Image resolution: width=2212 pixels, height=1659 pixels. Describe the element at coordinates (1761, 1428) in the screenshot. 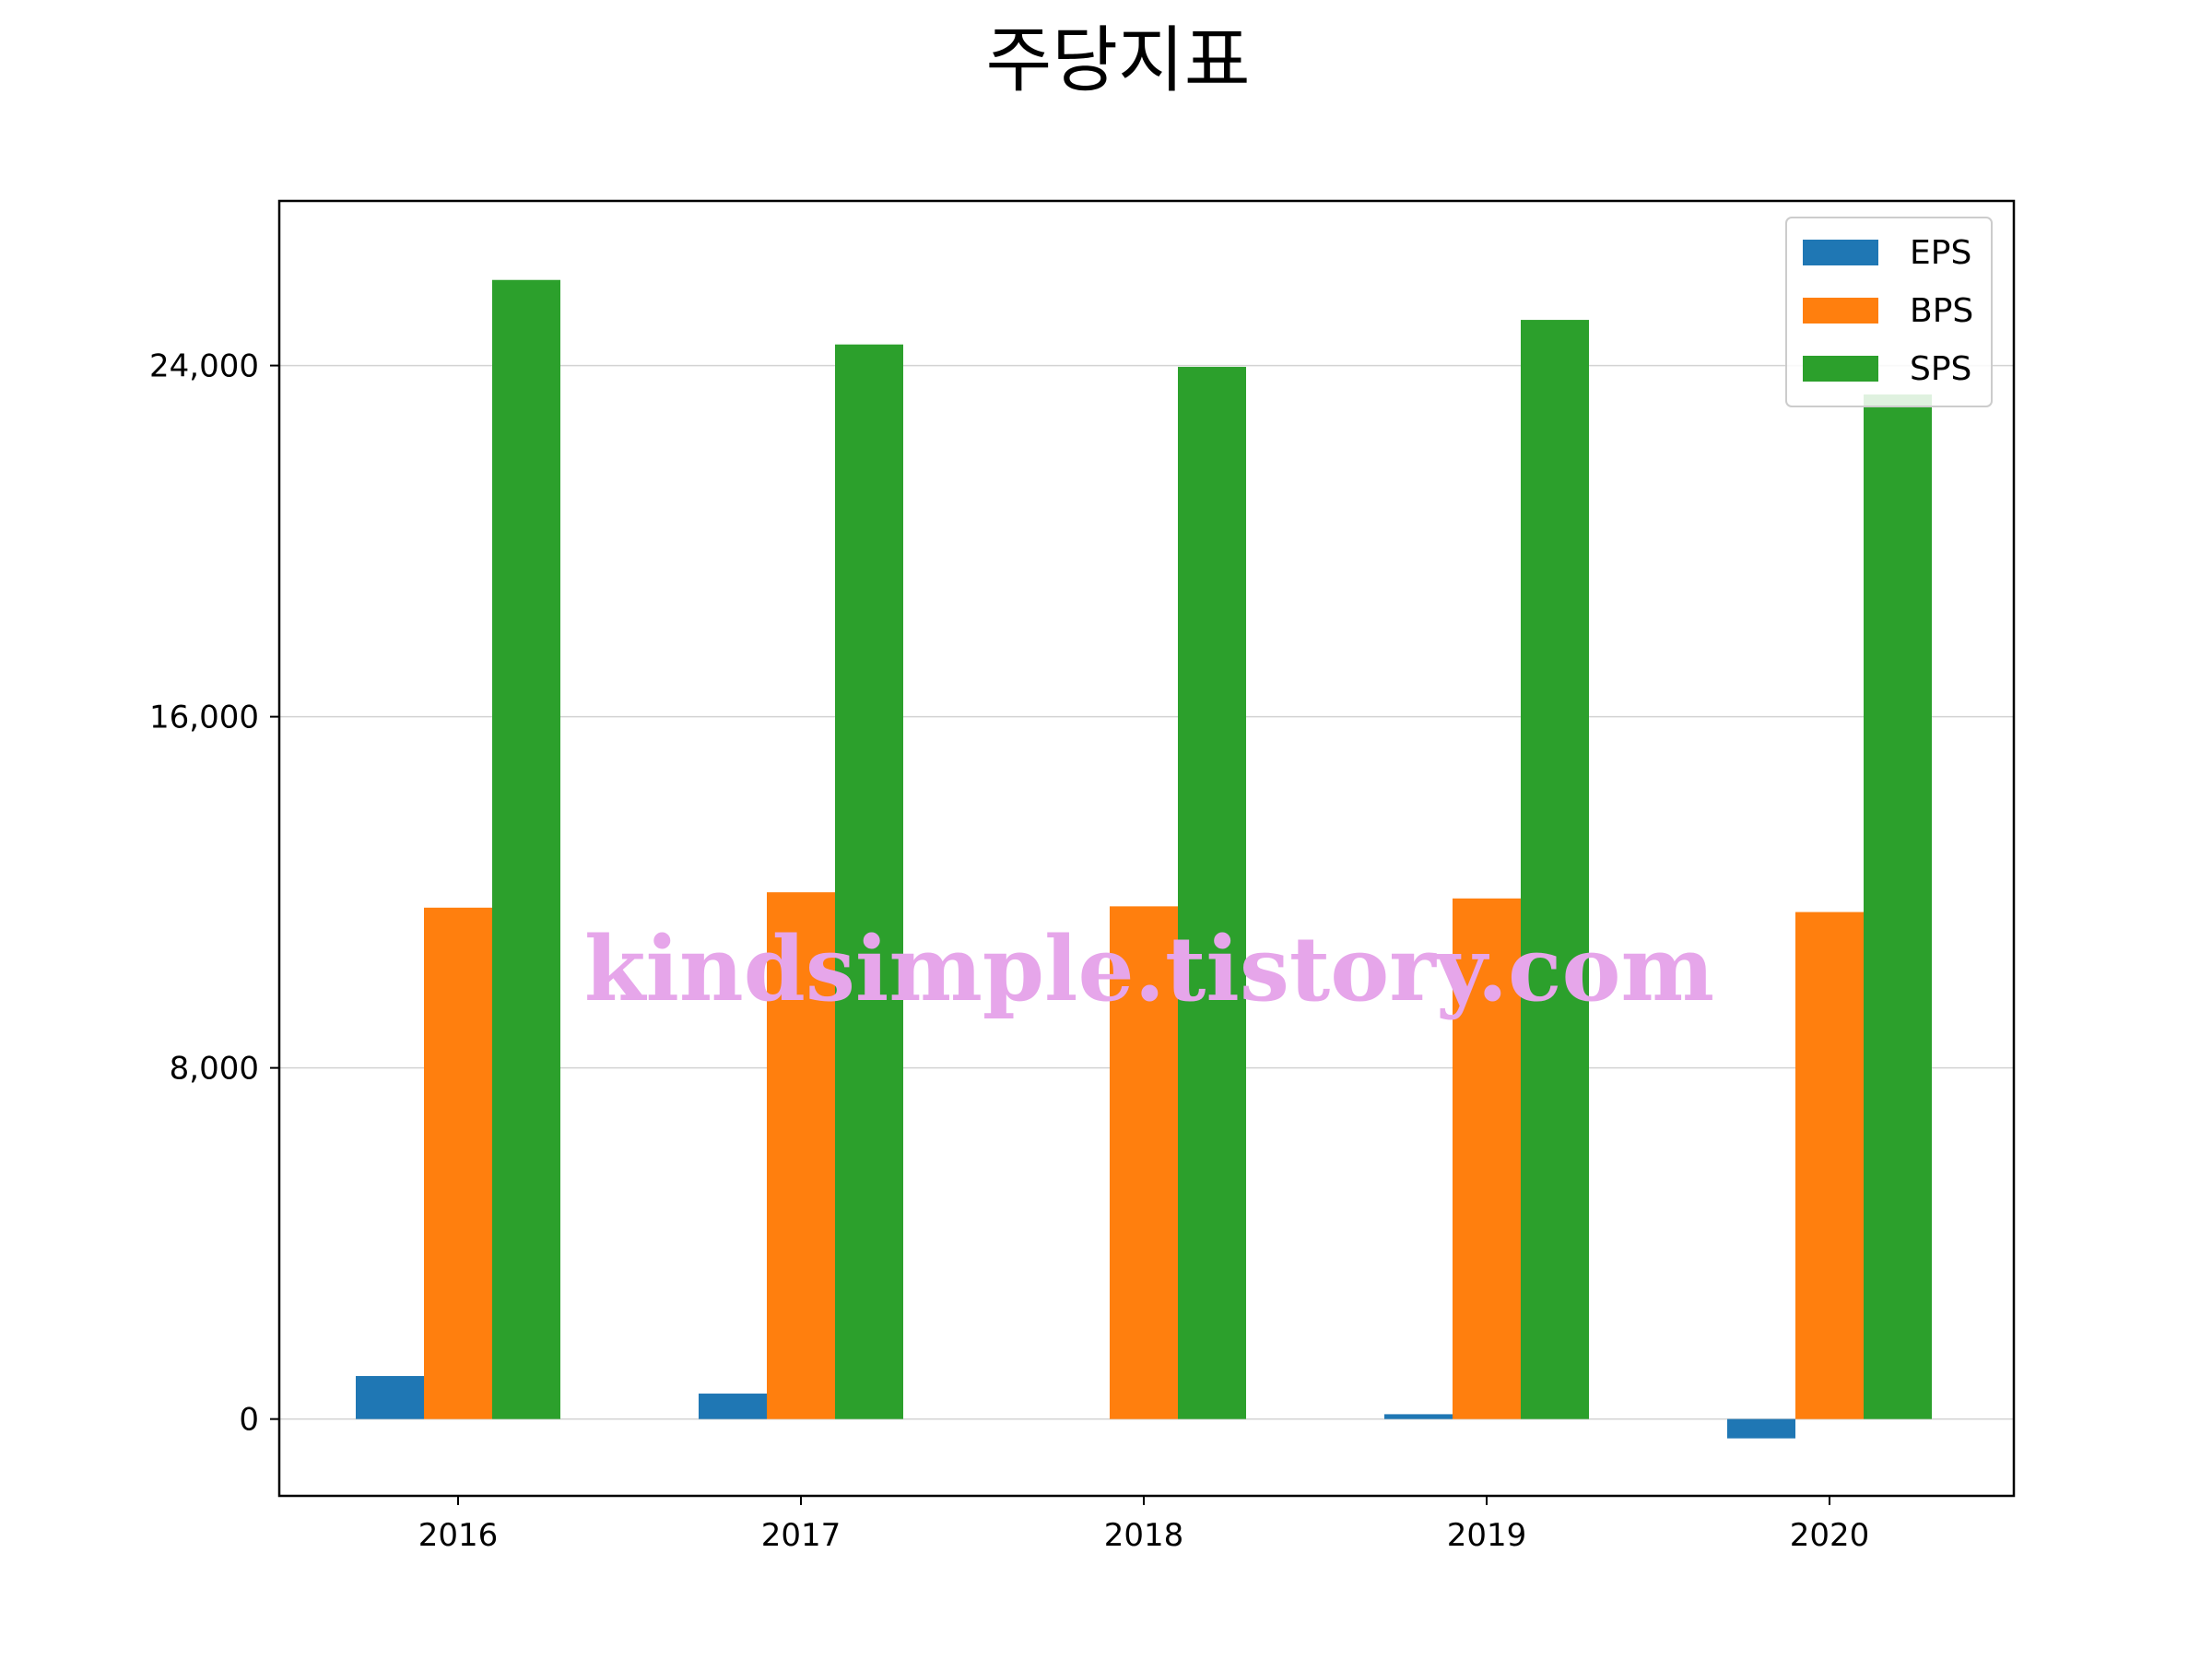

I see `bar-eps-2020` at that location.